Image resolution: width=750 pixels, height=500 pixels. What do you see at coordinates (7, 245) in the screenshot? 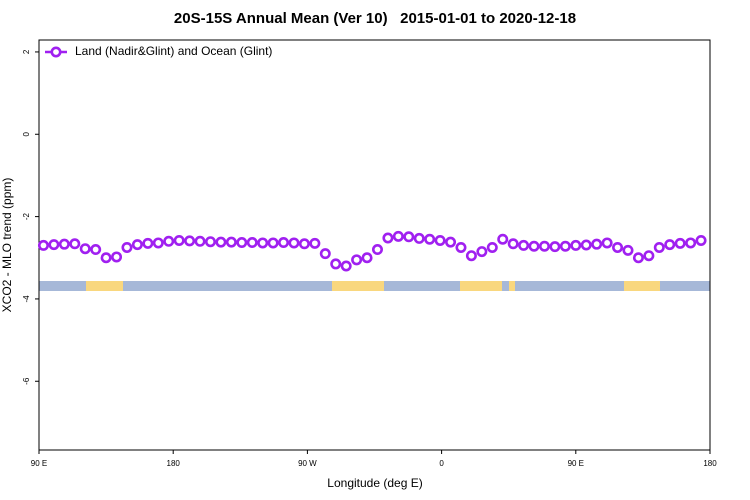
I see `y-axis-label: XCO2 - MLO trend (ppm)` at bounding box center [7, 245].